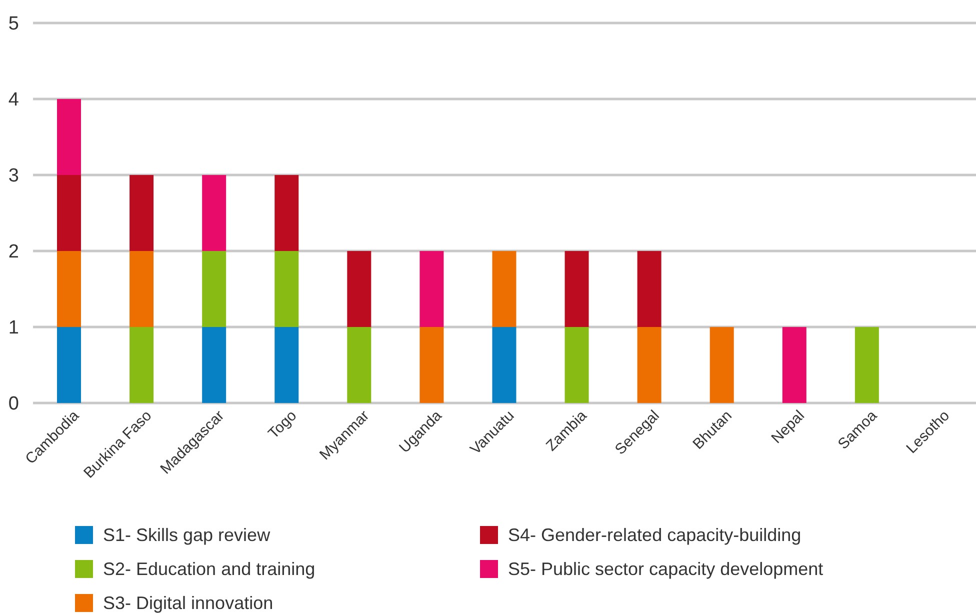 The height and width of the screenshot is (613, 976). What do you see at coordinates (14, 100) in the screenshot?
I see `y-tick-label: 4` at bounding box center [14, 100].